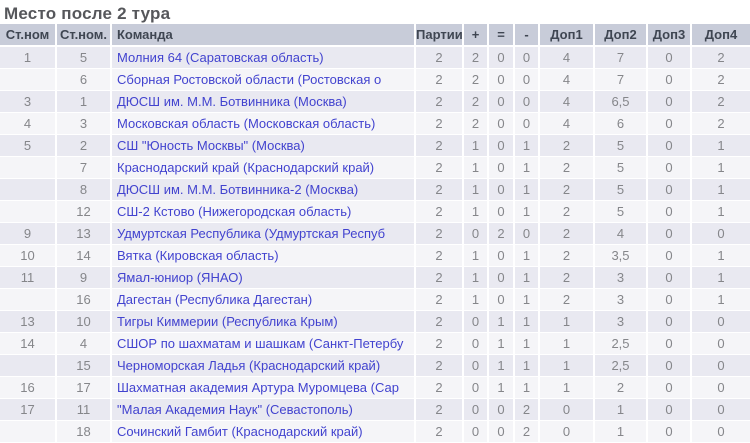  I want to click on wins-cell: 2, so click(476, 79).